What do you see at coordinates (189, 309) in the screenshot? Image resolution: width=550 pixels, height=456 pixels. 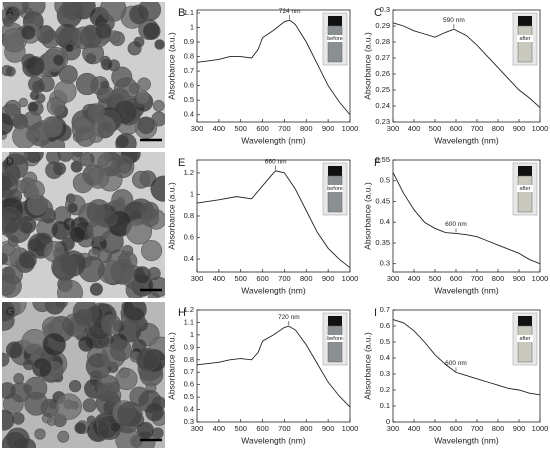 I see `y-tick-label: 1.2` at bounding box center [189, 309].